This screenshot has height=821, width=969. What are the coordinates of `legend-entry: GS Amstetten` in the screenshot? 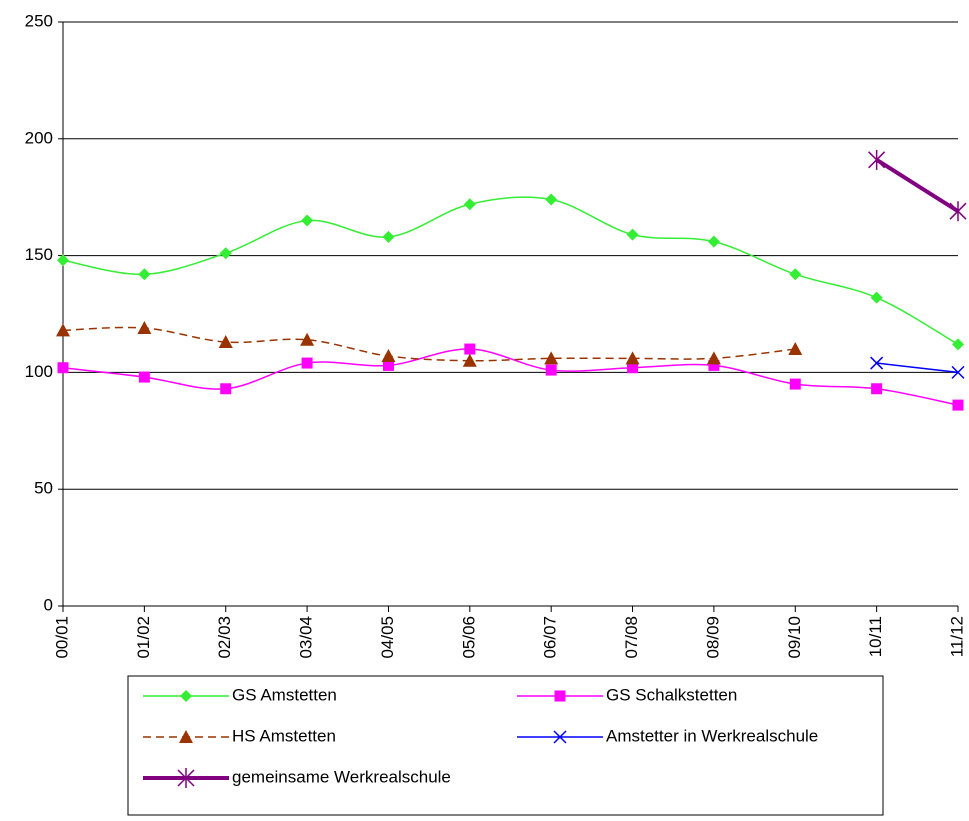 It's located at (240, 694).